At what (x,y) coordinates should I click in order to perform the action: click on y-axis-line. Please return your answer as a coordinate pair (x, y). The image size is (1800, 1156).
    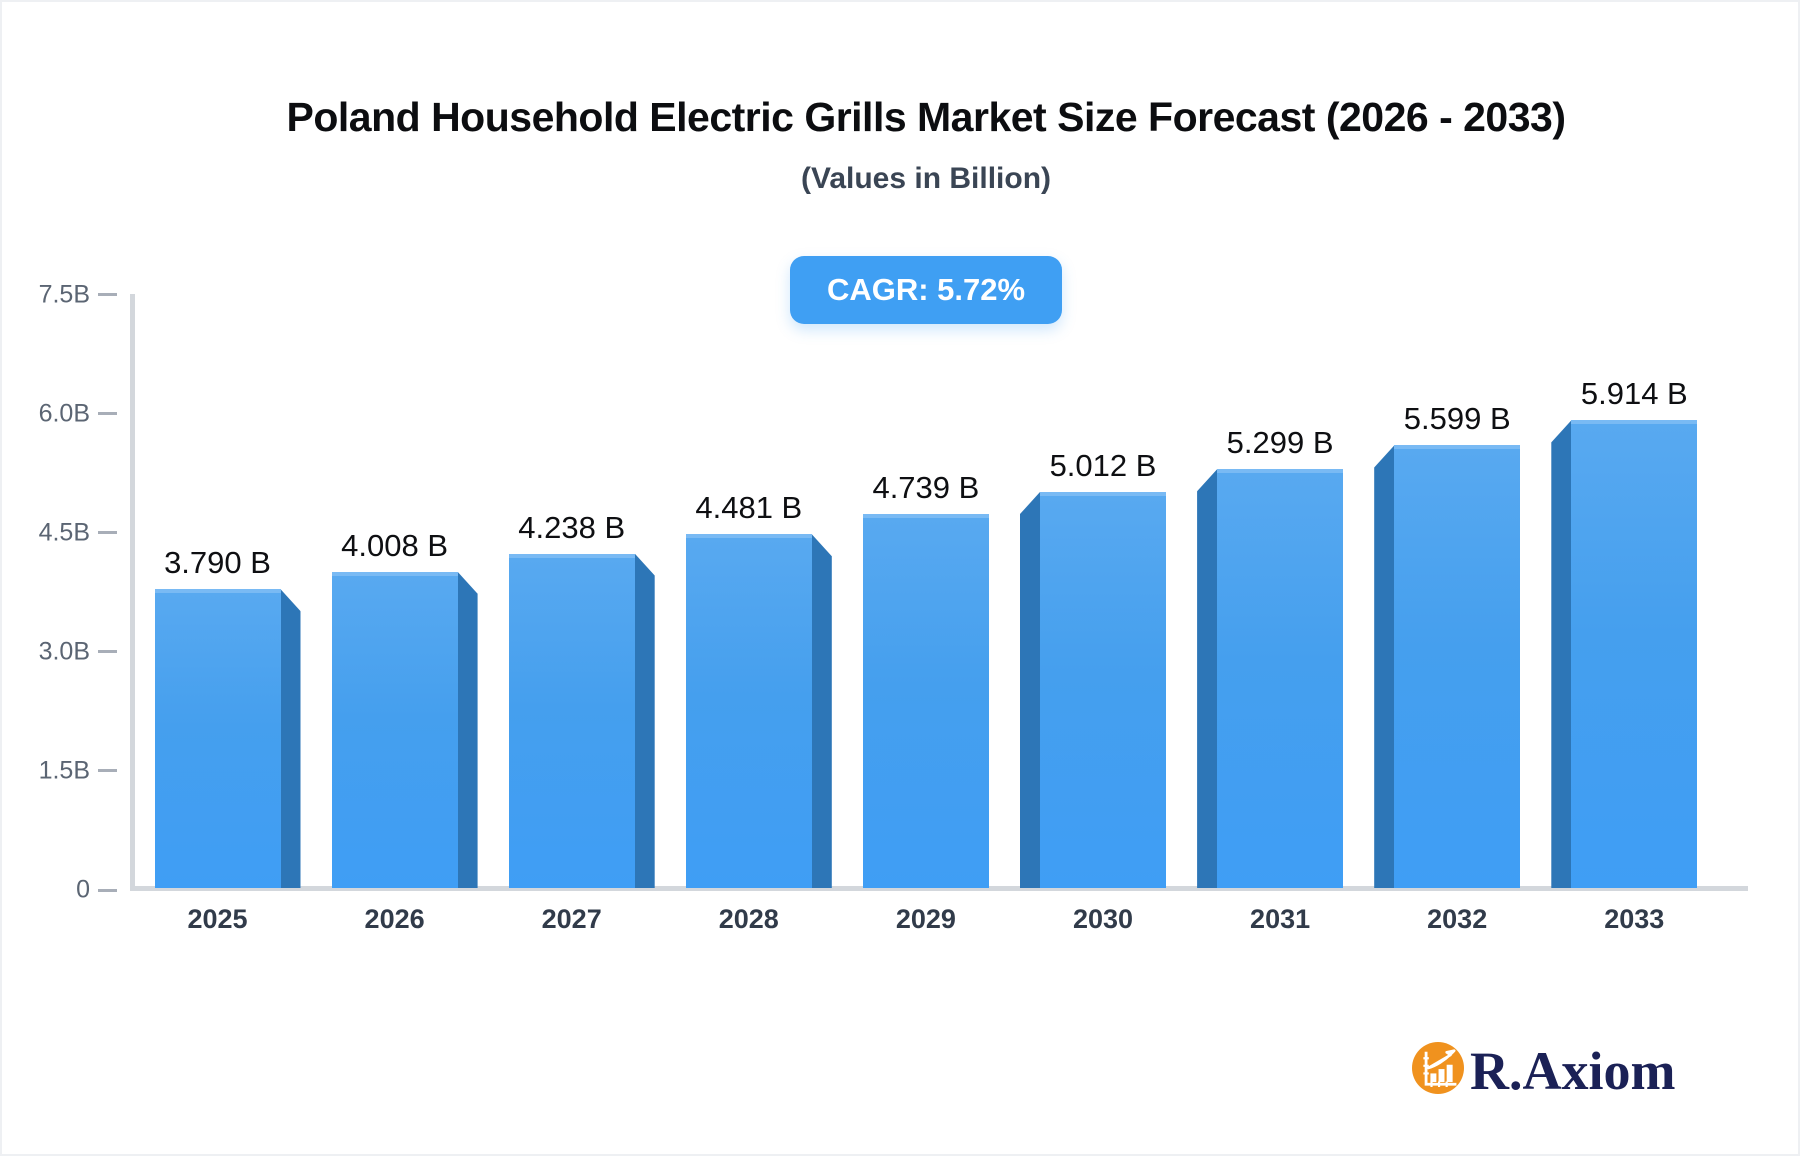
    Looking at the image, I should click on (132, 592).